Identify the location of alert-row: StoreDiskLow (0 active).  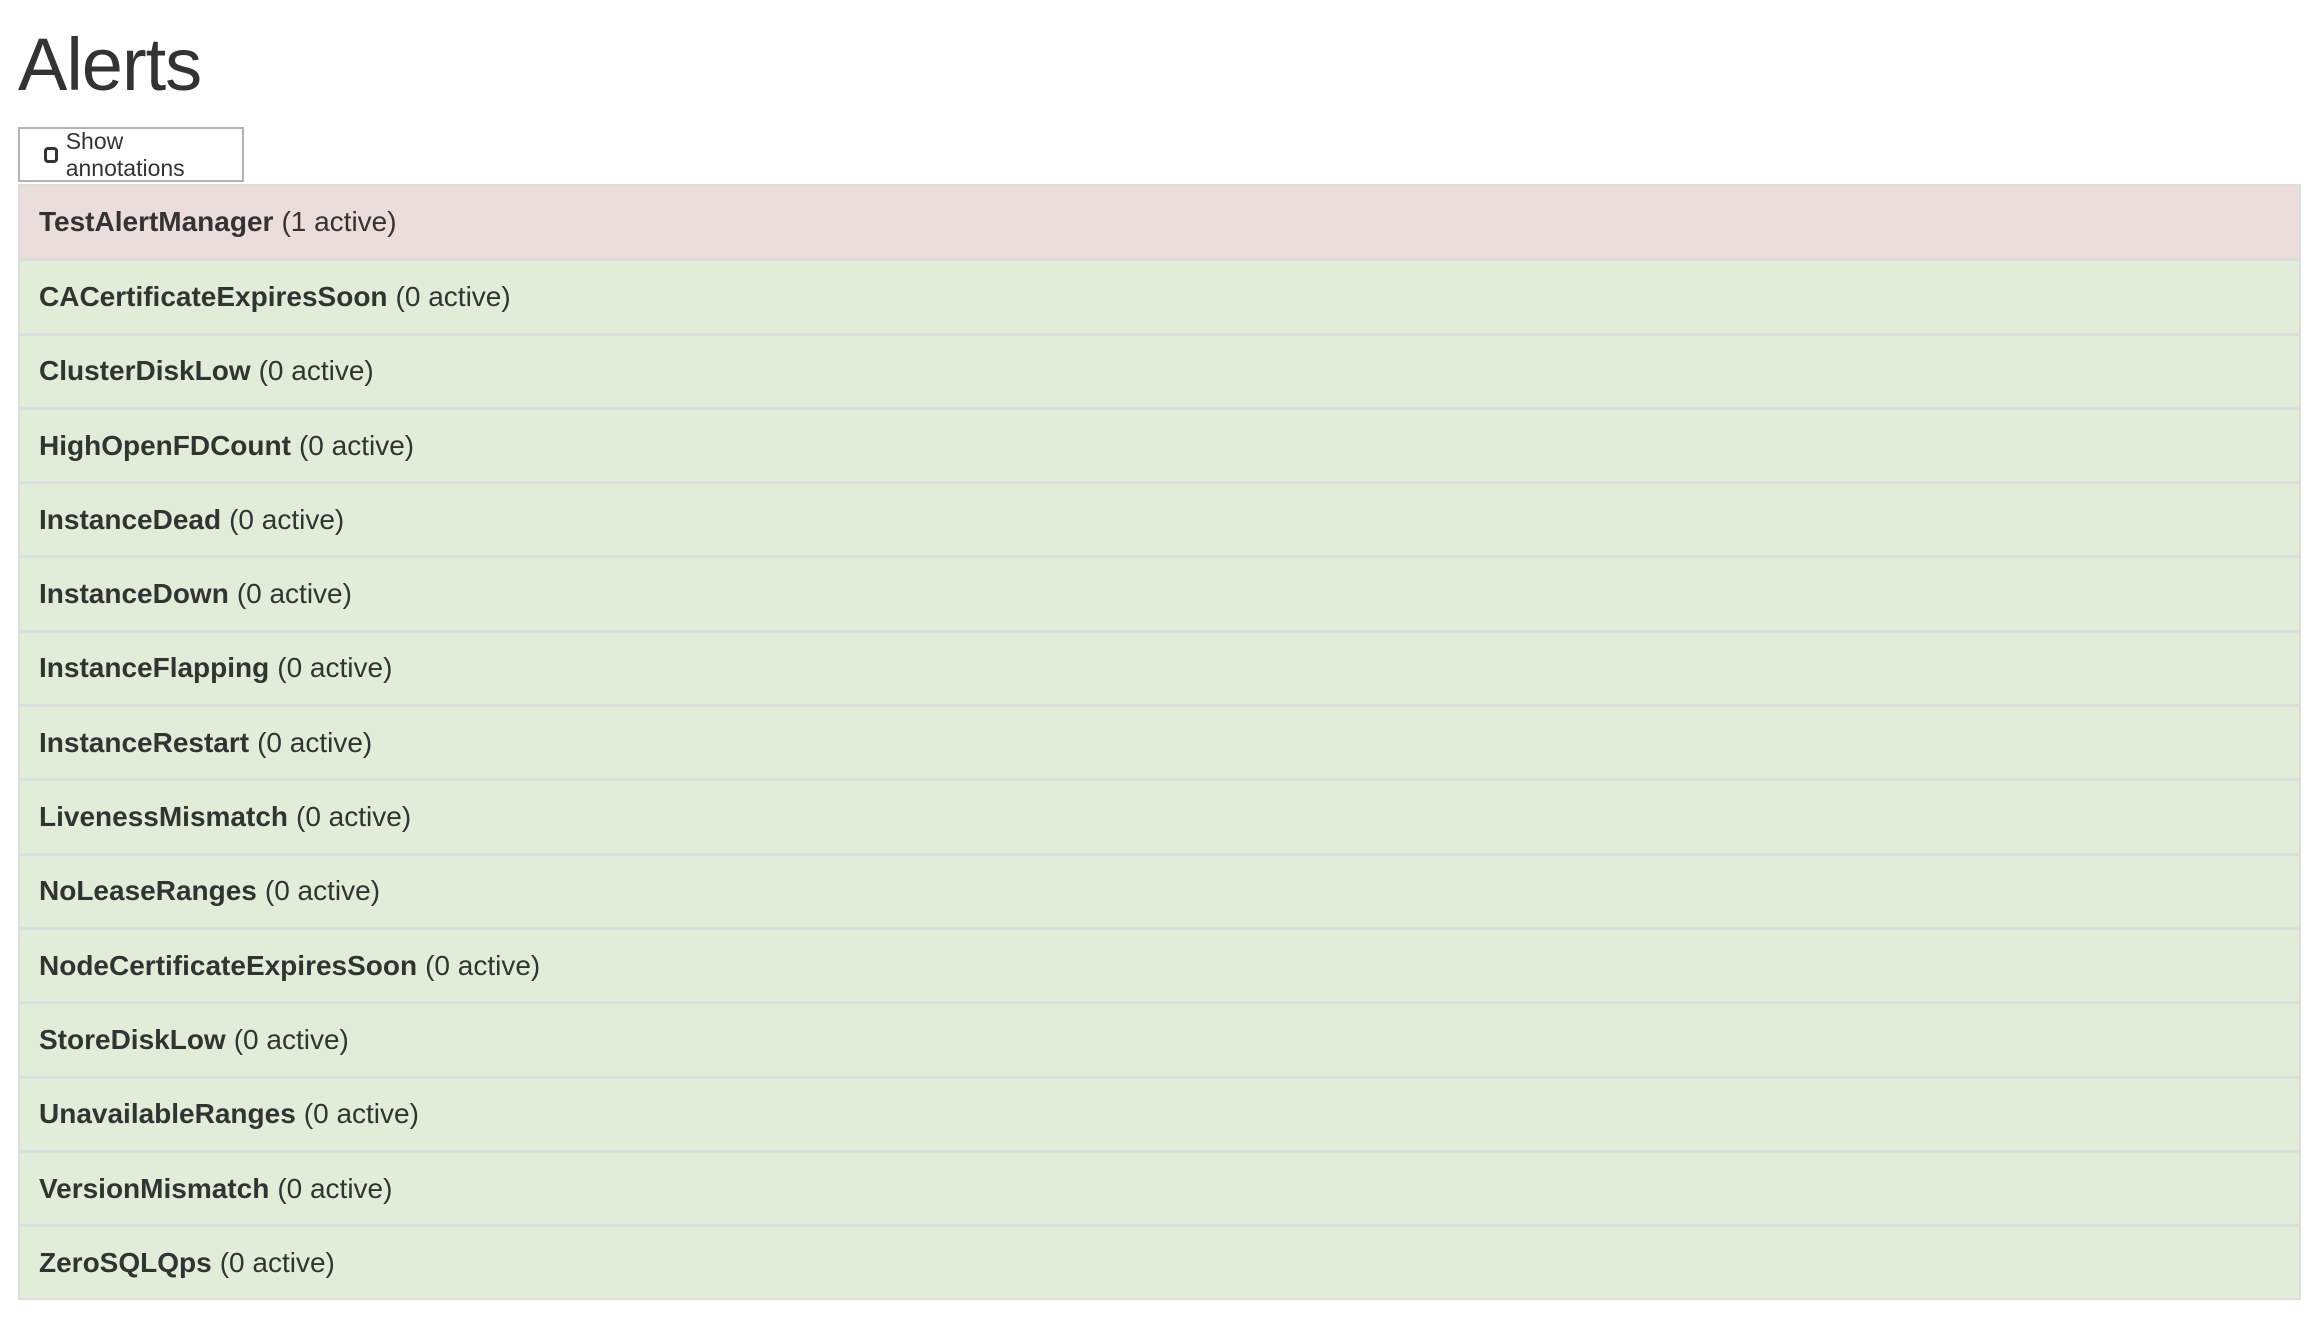
(1159, 1038).